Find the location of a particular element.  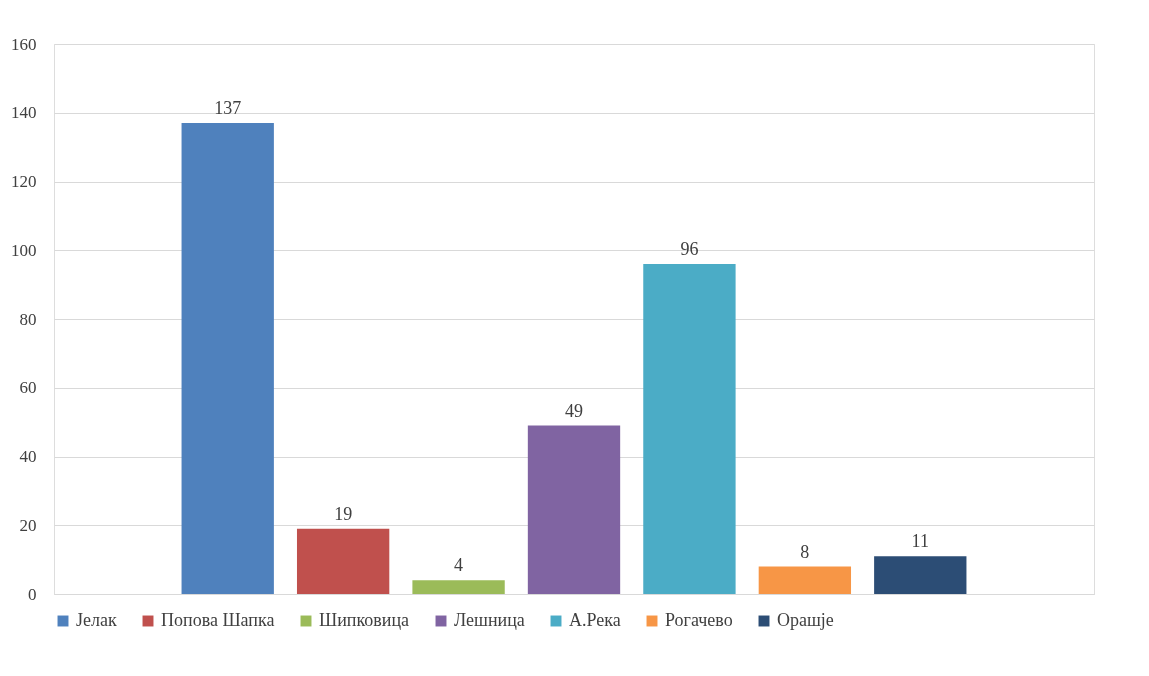

y-tick-label: 40 is located at coordinates (28, 456).